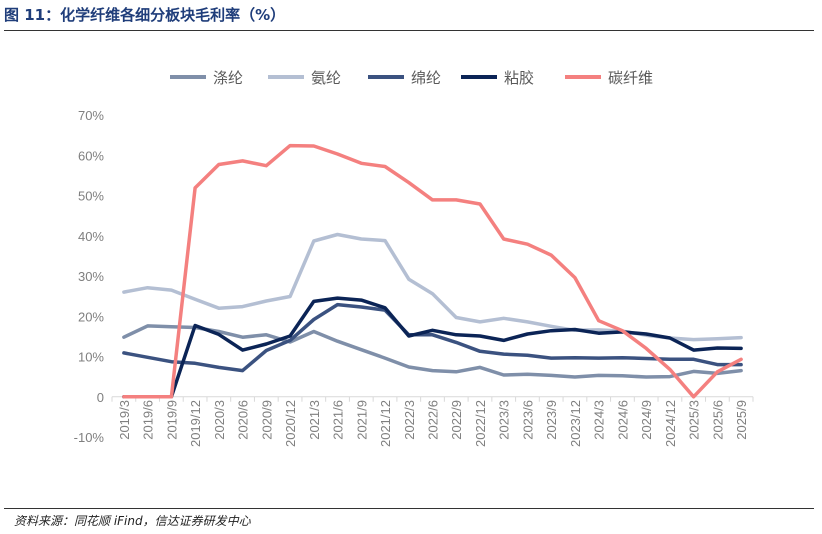 Image resolution: width=822 pixels, height=534 pixels. I want to click on y-tick-label: 20%, so click(91, 316).